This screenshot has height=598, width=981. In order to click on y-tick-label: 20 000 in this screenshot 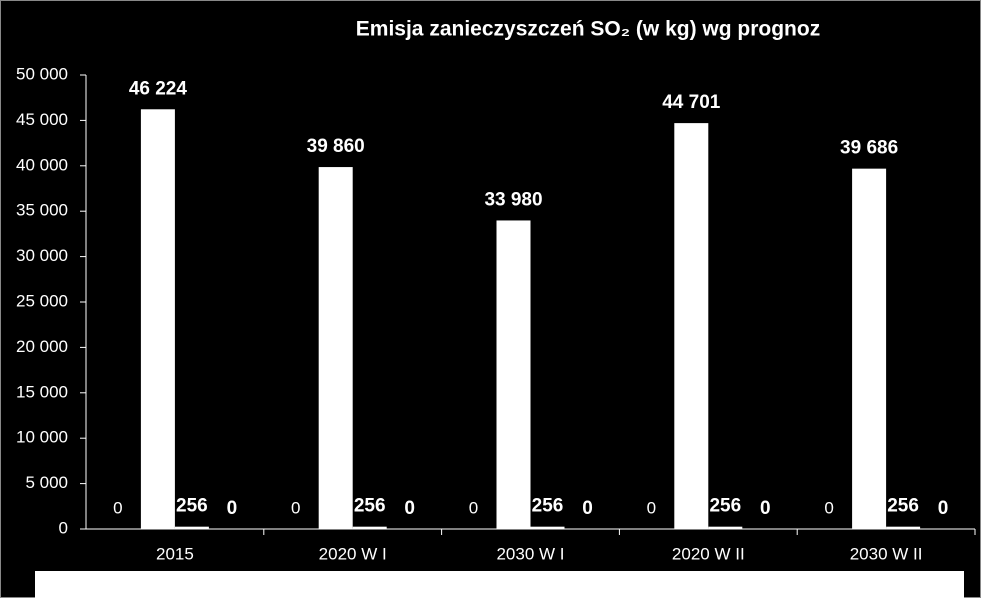, I will do `click(42, 346)`.